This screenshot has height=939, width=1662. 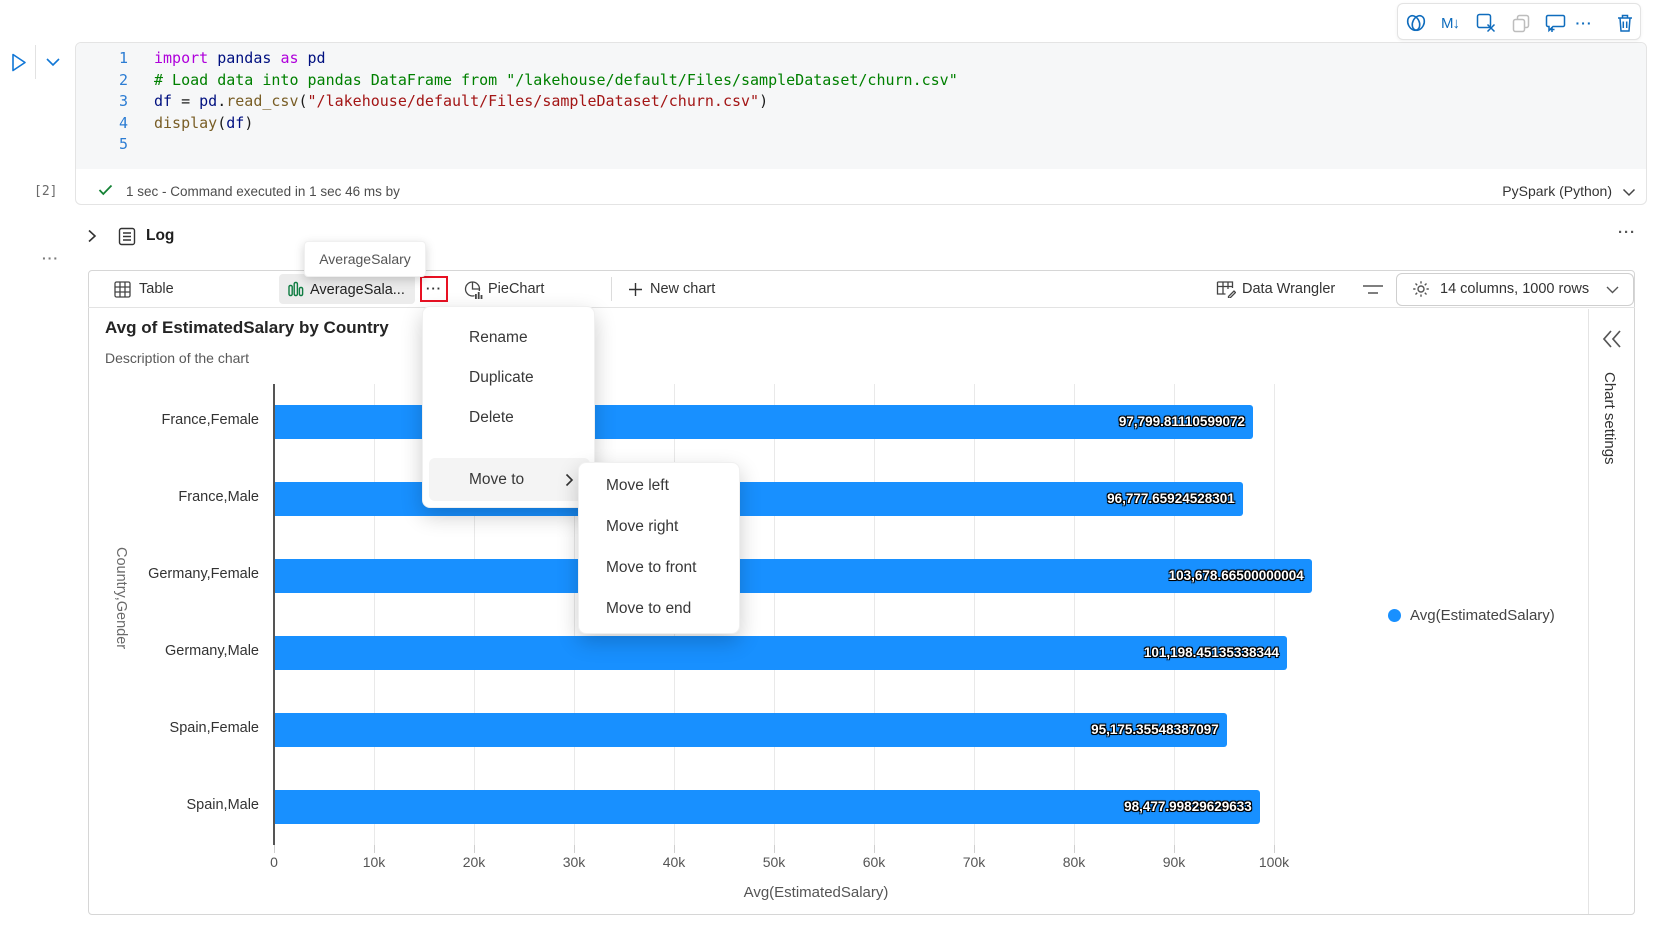 What do you see at coordinates (127, 236) in the screenshot?
I see `log-icon` at bounding box center [127, 236].